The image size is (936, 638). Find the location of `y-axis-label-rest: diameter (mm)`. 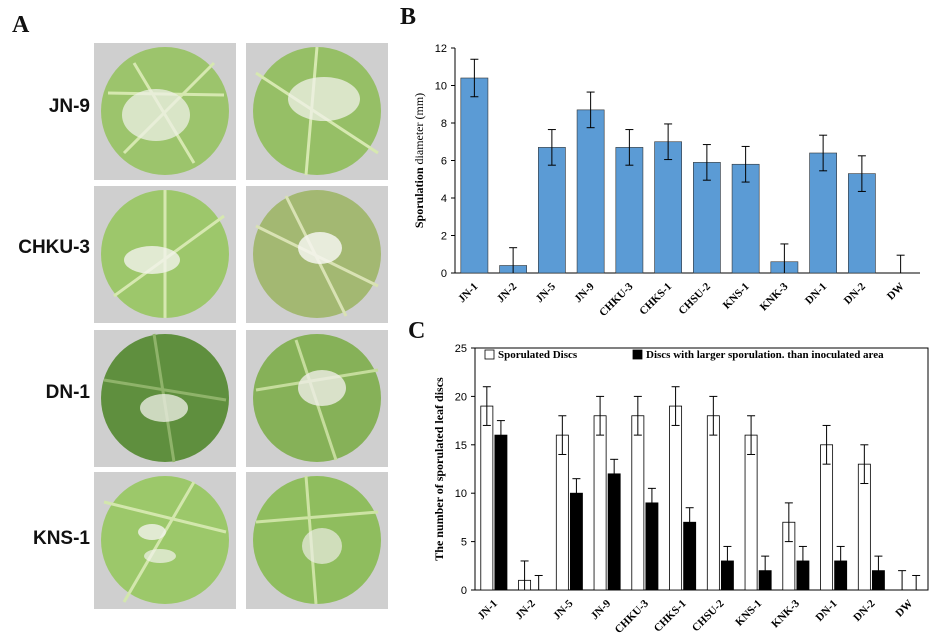

y-axis-label-rest: diameter (mm) is located at coordinates (419, 130).